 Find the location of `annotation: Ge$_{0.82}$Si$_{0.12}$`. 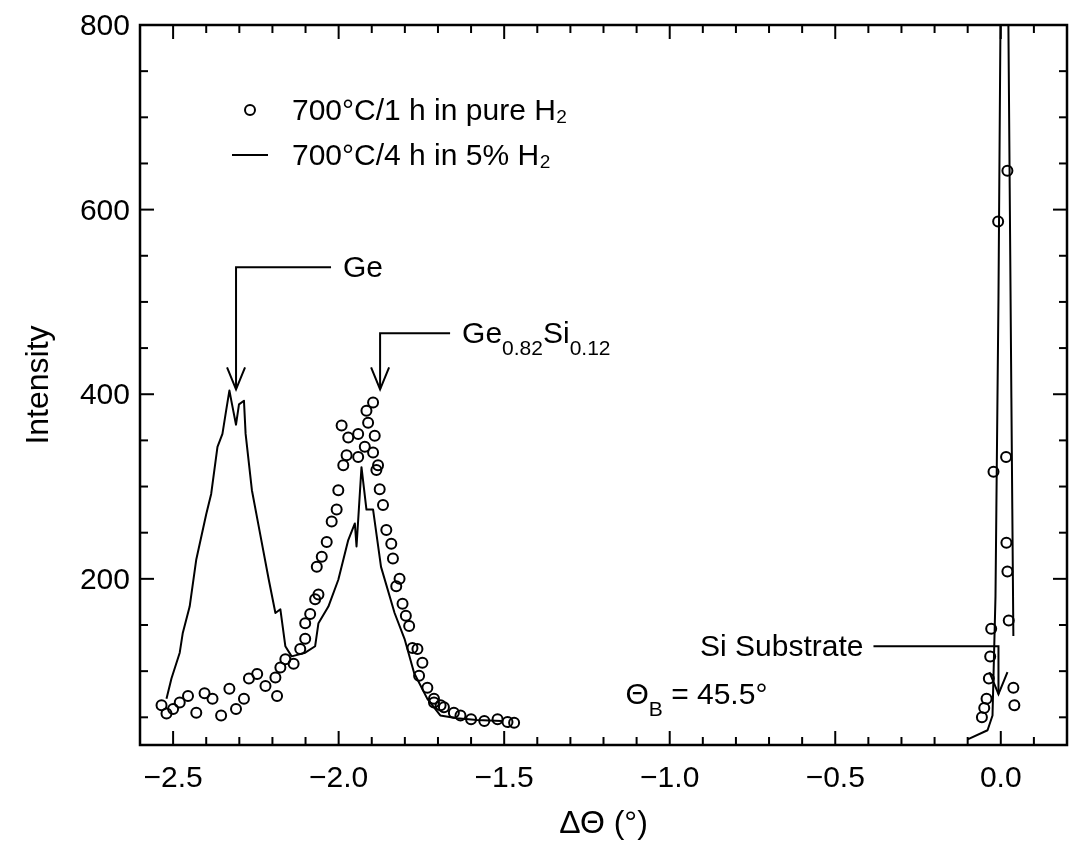

annotation: Ge$_{0.82}$Si$_{0.12}$ is located at coordinates (536, 337).